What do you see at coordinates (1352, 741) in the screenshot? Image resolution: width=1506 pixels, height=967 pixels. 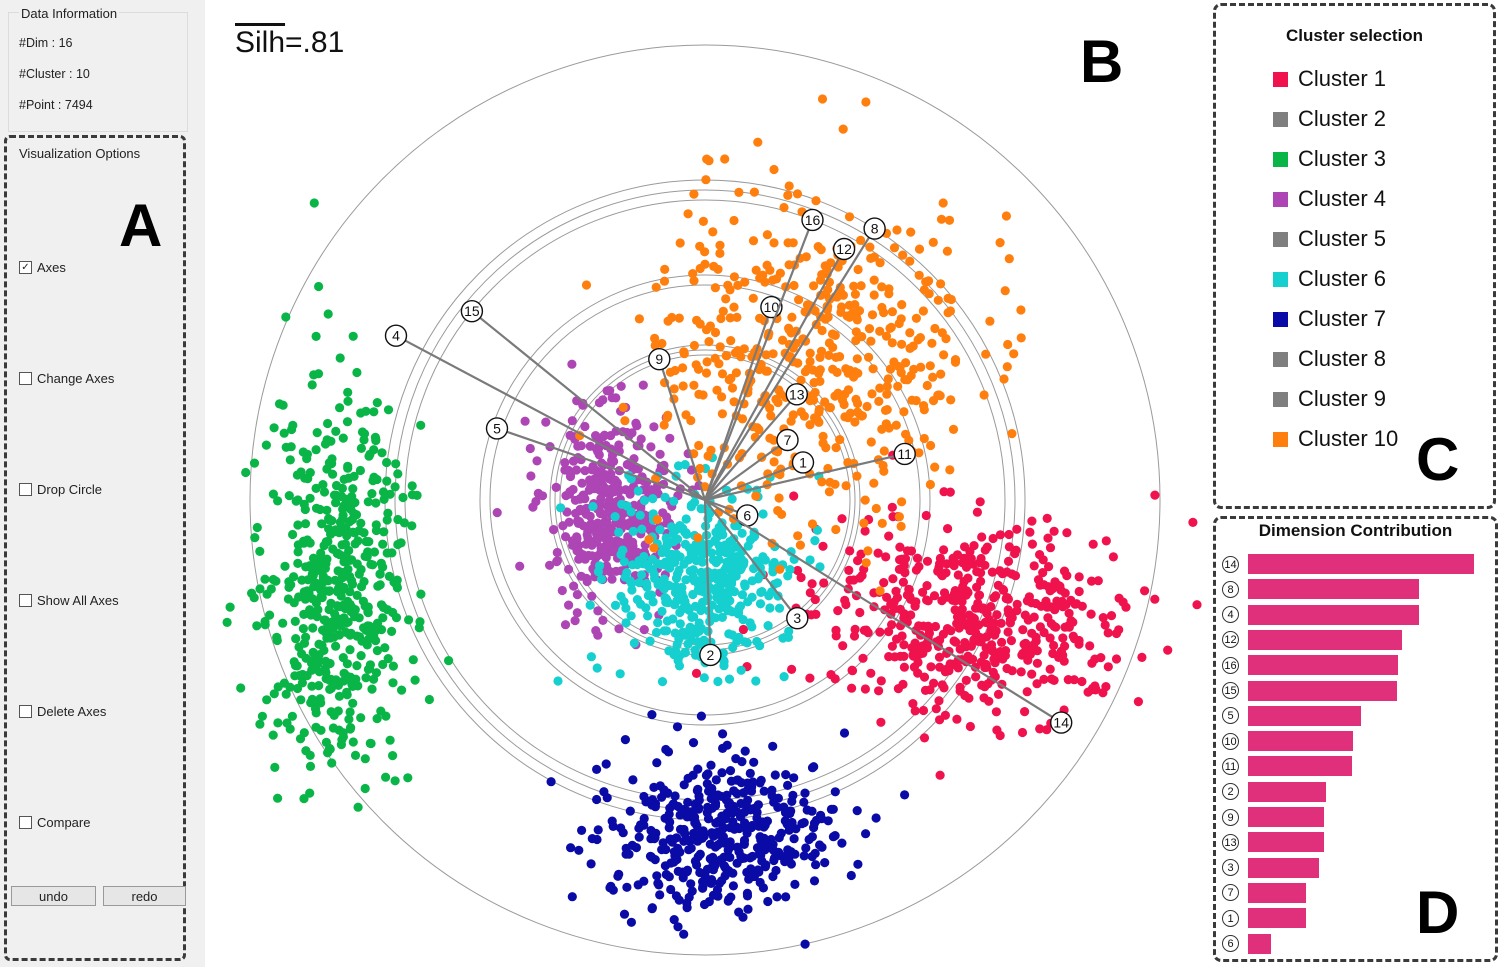 I see `contribution-row: 10` at bounding box center [1352, 741].